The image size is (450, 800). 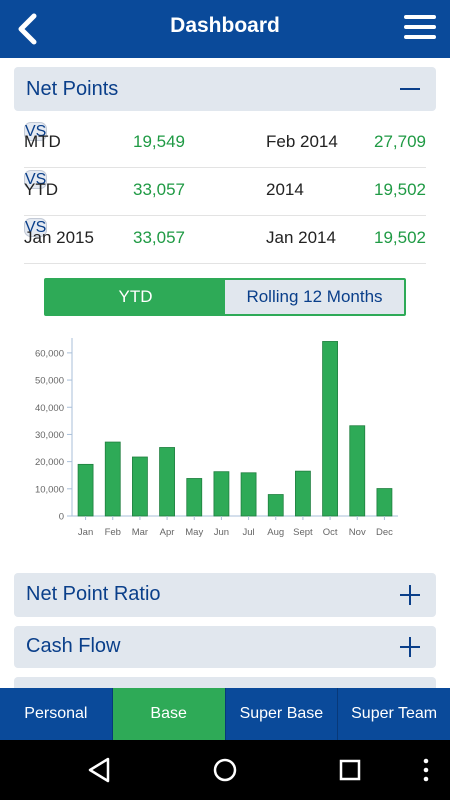 I want to click on period-segmented-control: YTD Rolling 12 Months, so click(x=225, y=297).